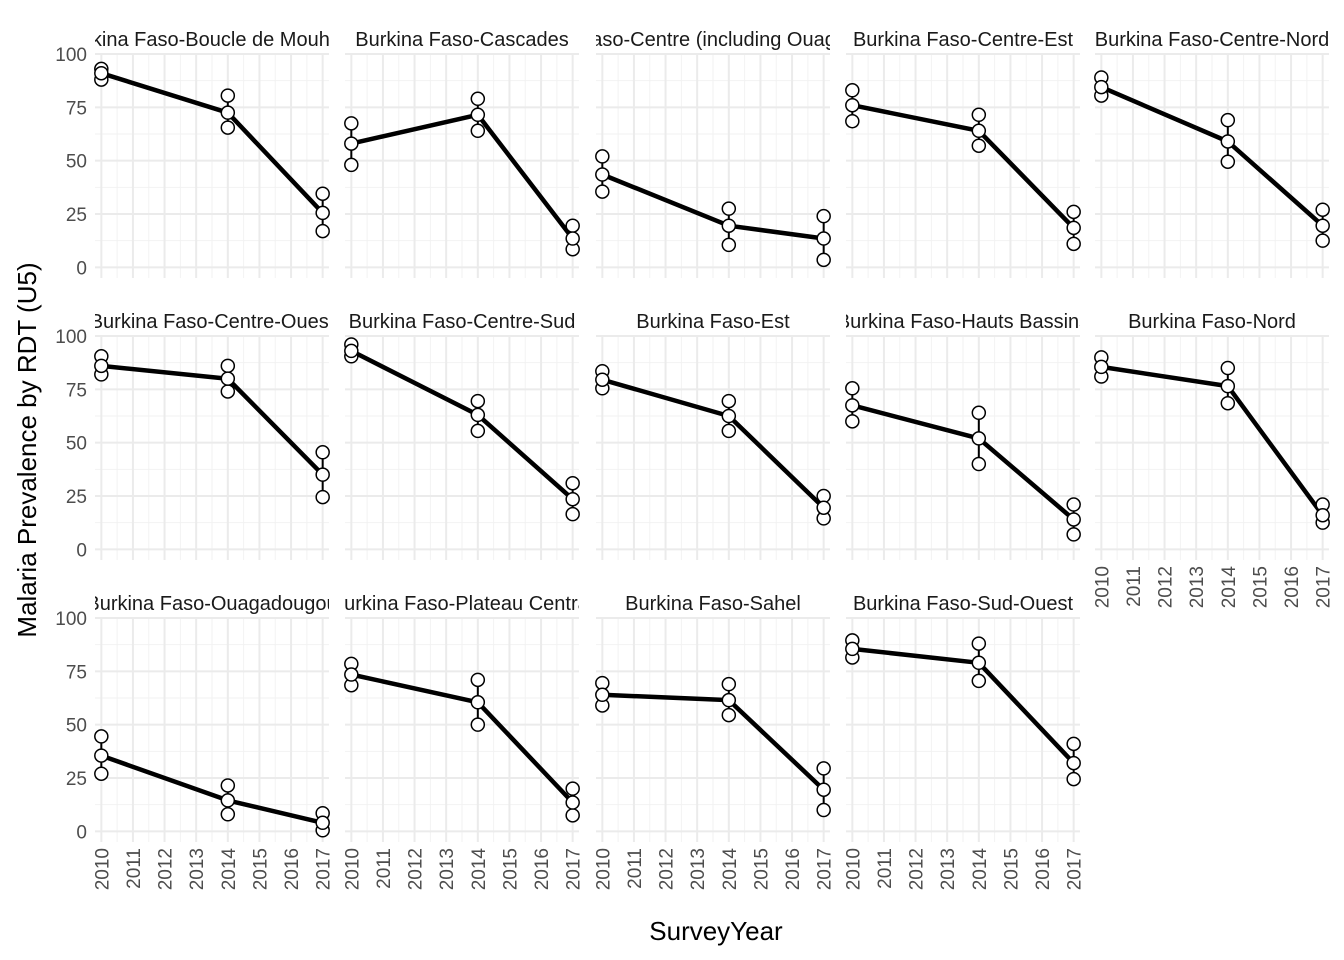 This screenshot has width=1344, height=960. Describe the element at coordinates (212, 322) in the screenshot. I see `facet-title: Burkina Faso-Centre-Ouest` at that location.